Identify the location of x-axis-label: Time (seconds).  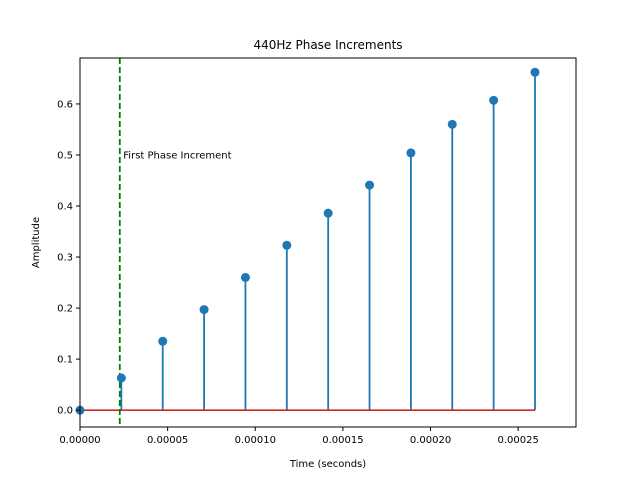
(327, 464).